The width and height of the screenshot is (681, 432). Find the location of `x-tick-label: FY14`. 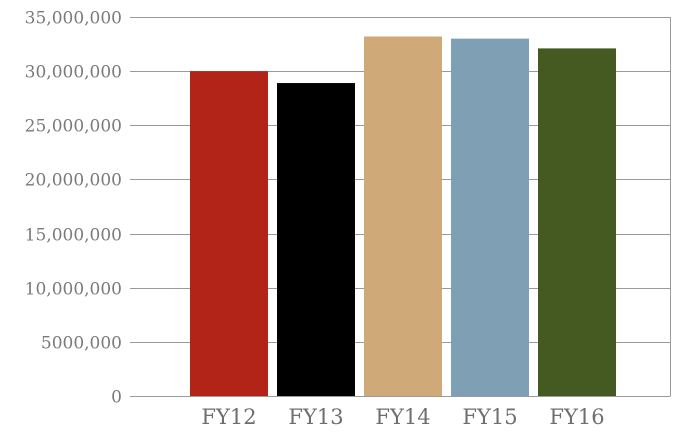

x-tick-label: FY14 is located at coordinates (402, 417).